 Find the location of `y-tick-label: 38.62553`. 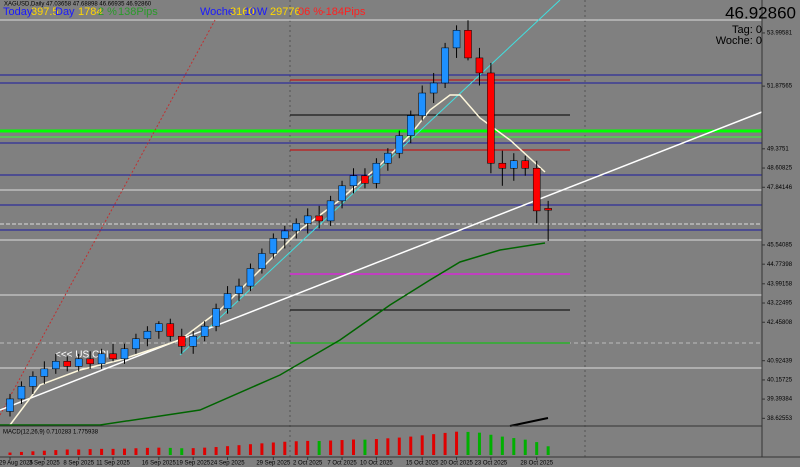

y-tick-label: 38.62553 is located at coordinates (780, 419).